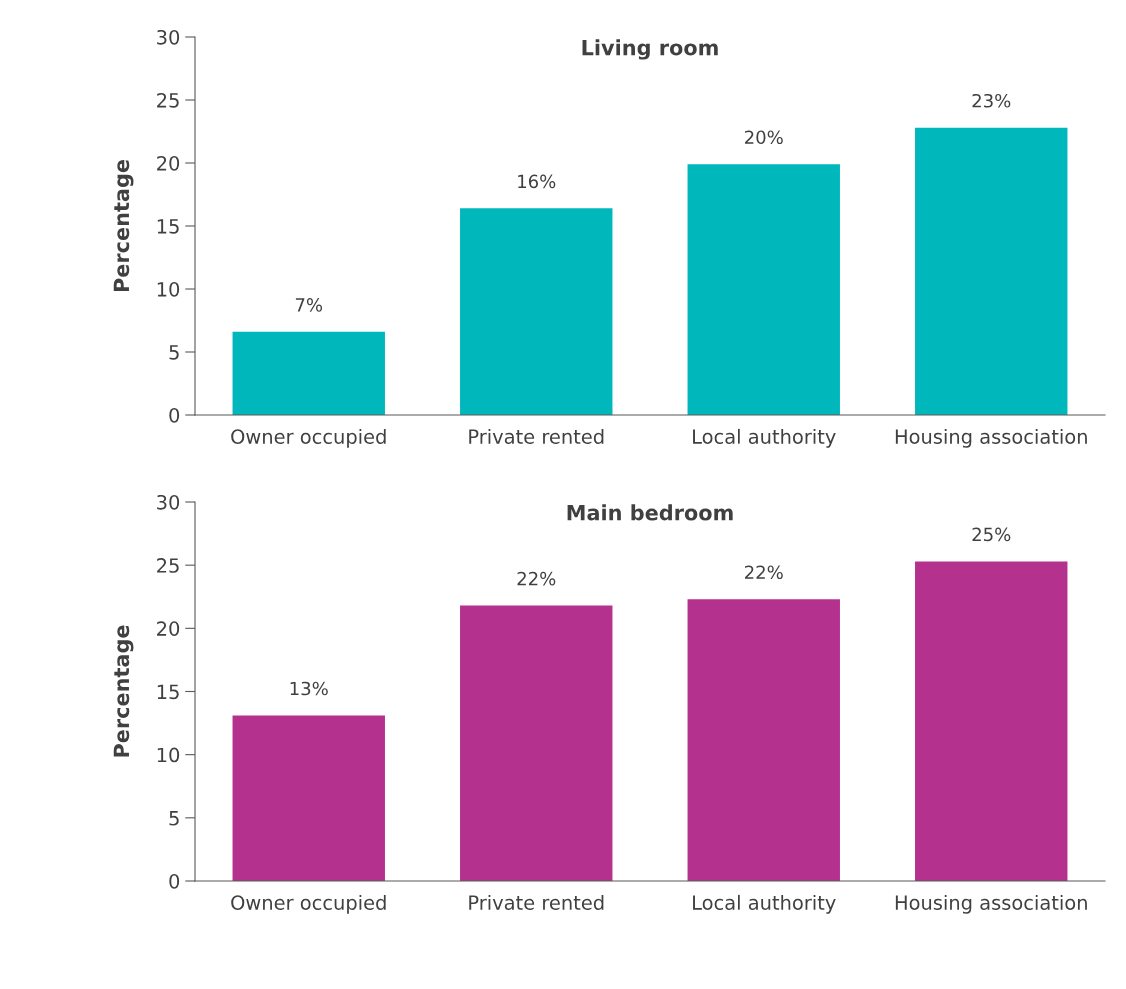 This screenshot has height=989, width=1126. Describe the element at coordinates (991, 534) in the screenshot. I see `data-label: 25%` at that location.